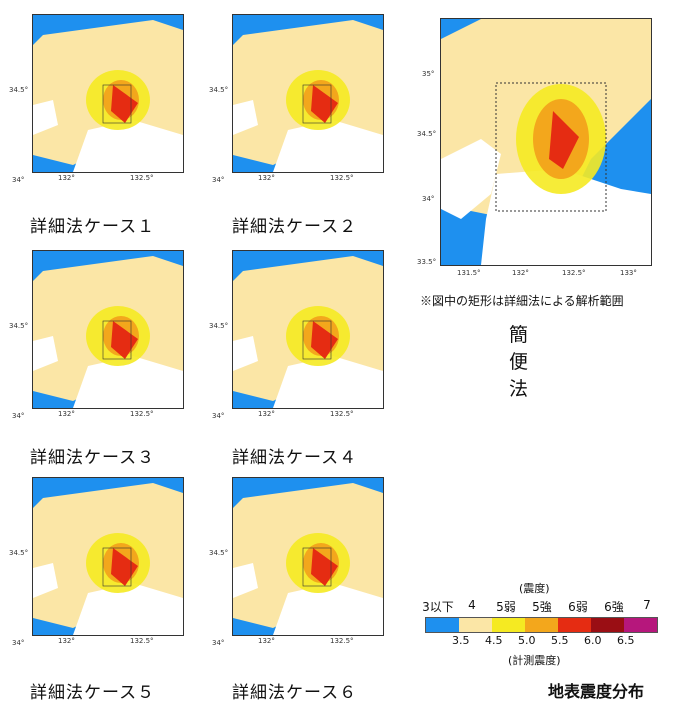 This screenshot has height=705, width=682. What do you see at coordinates (534, 588) in the screenshot?
I see `intensity-title: (震度)` at bounding box center [534, 588].